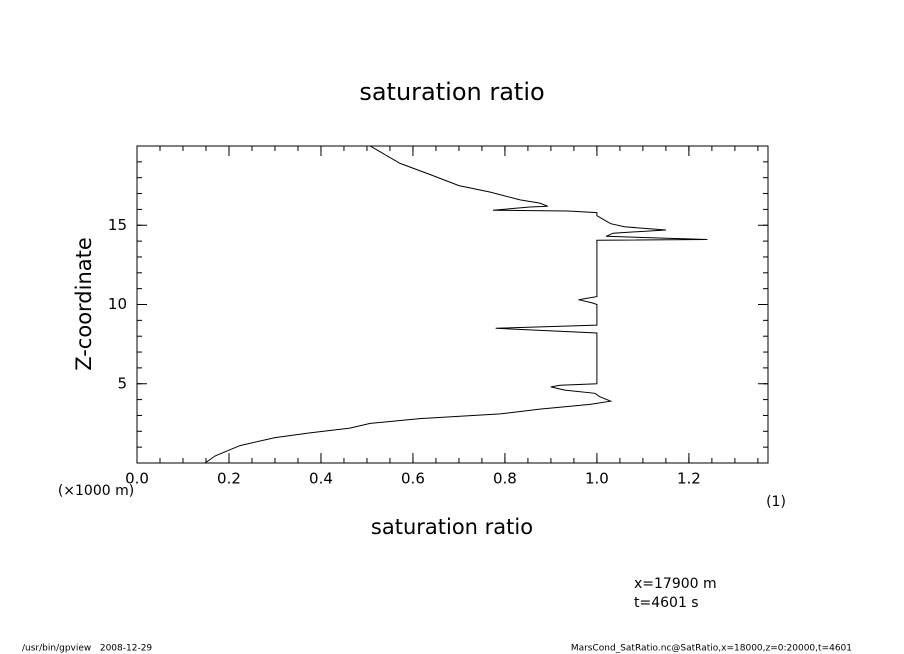 Image resolution: width=904 pixels, height=654 pixels. Describe the element at coordinates (122, 383) in the screenshot. I see `y-tick-label: 5` at that location.